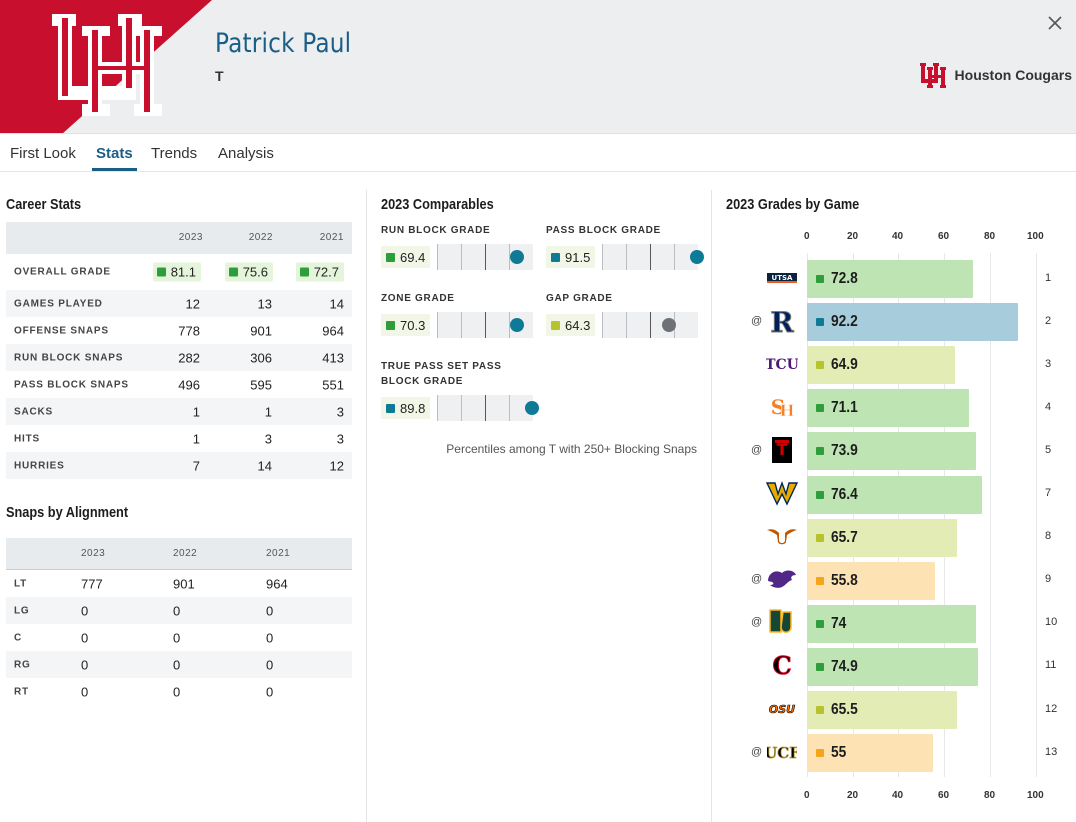  What do you see at coordinates (333, 330) in the screenshot?
I see `table-cell: 964` at bounding box center [333, 330].